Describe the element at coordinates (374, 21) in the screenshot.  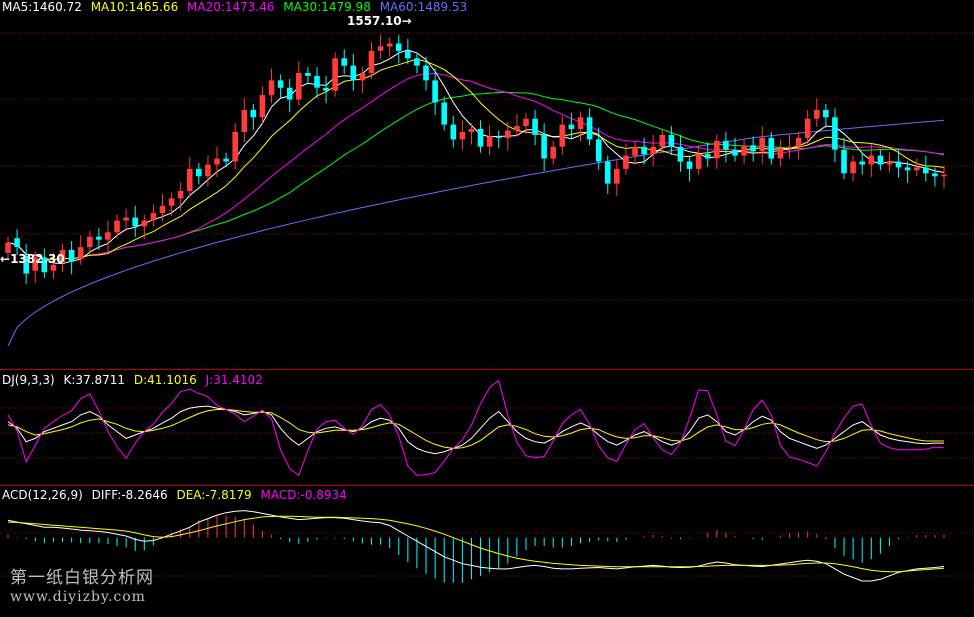
I see `high-price-value: 1557.10` at that location.